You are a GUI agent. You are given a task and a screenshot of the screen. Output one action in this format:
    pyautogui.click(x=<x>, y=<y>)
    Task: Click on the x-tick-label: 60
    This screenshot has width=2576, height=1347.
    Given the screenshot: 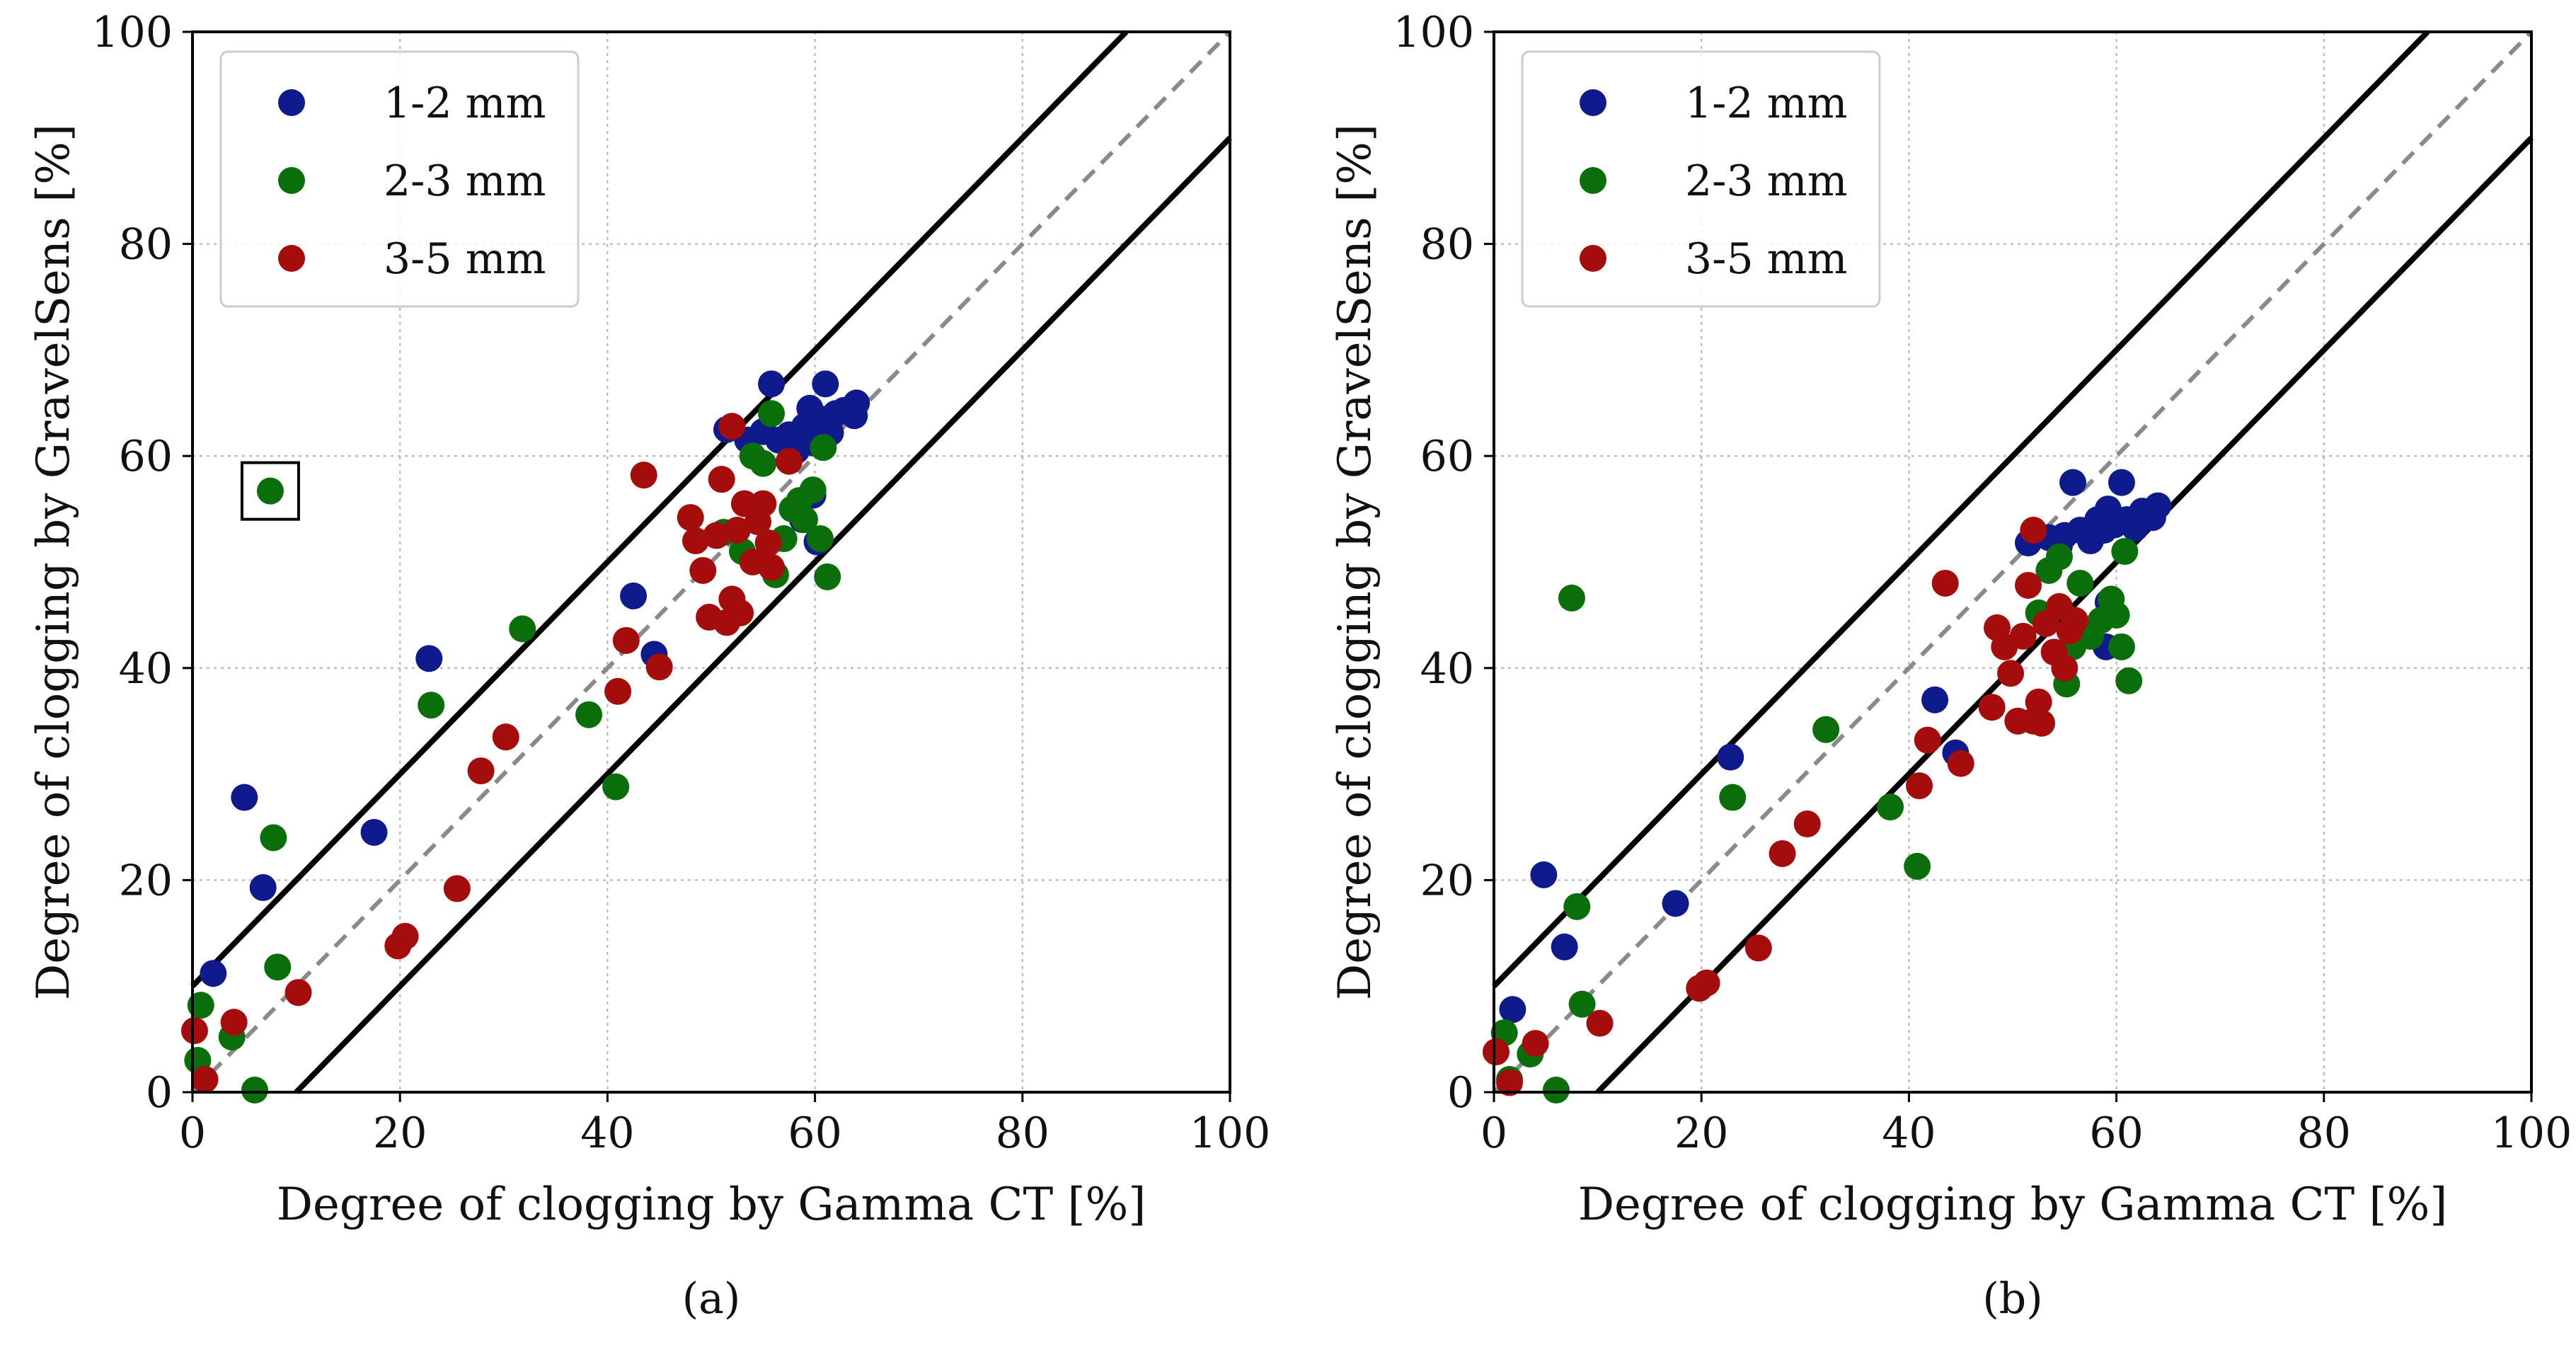 What is the action you would take?
    pyautogui.click(x=2116, y=1133)
    